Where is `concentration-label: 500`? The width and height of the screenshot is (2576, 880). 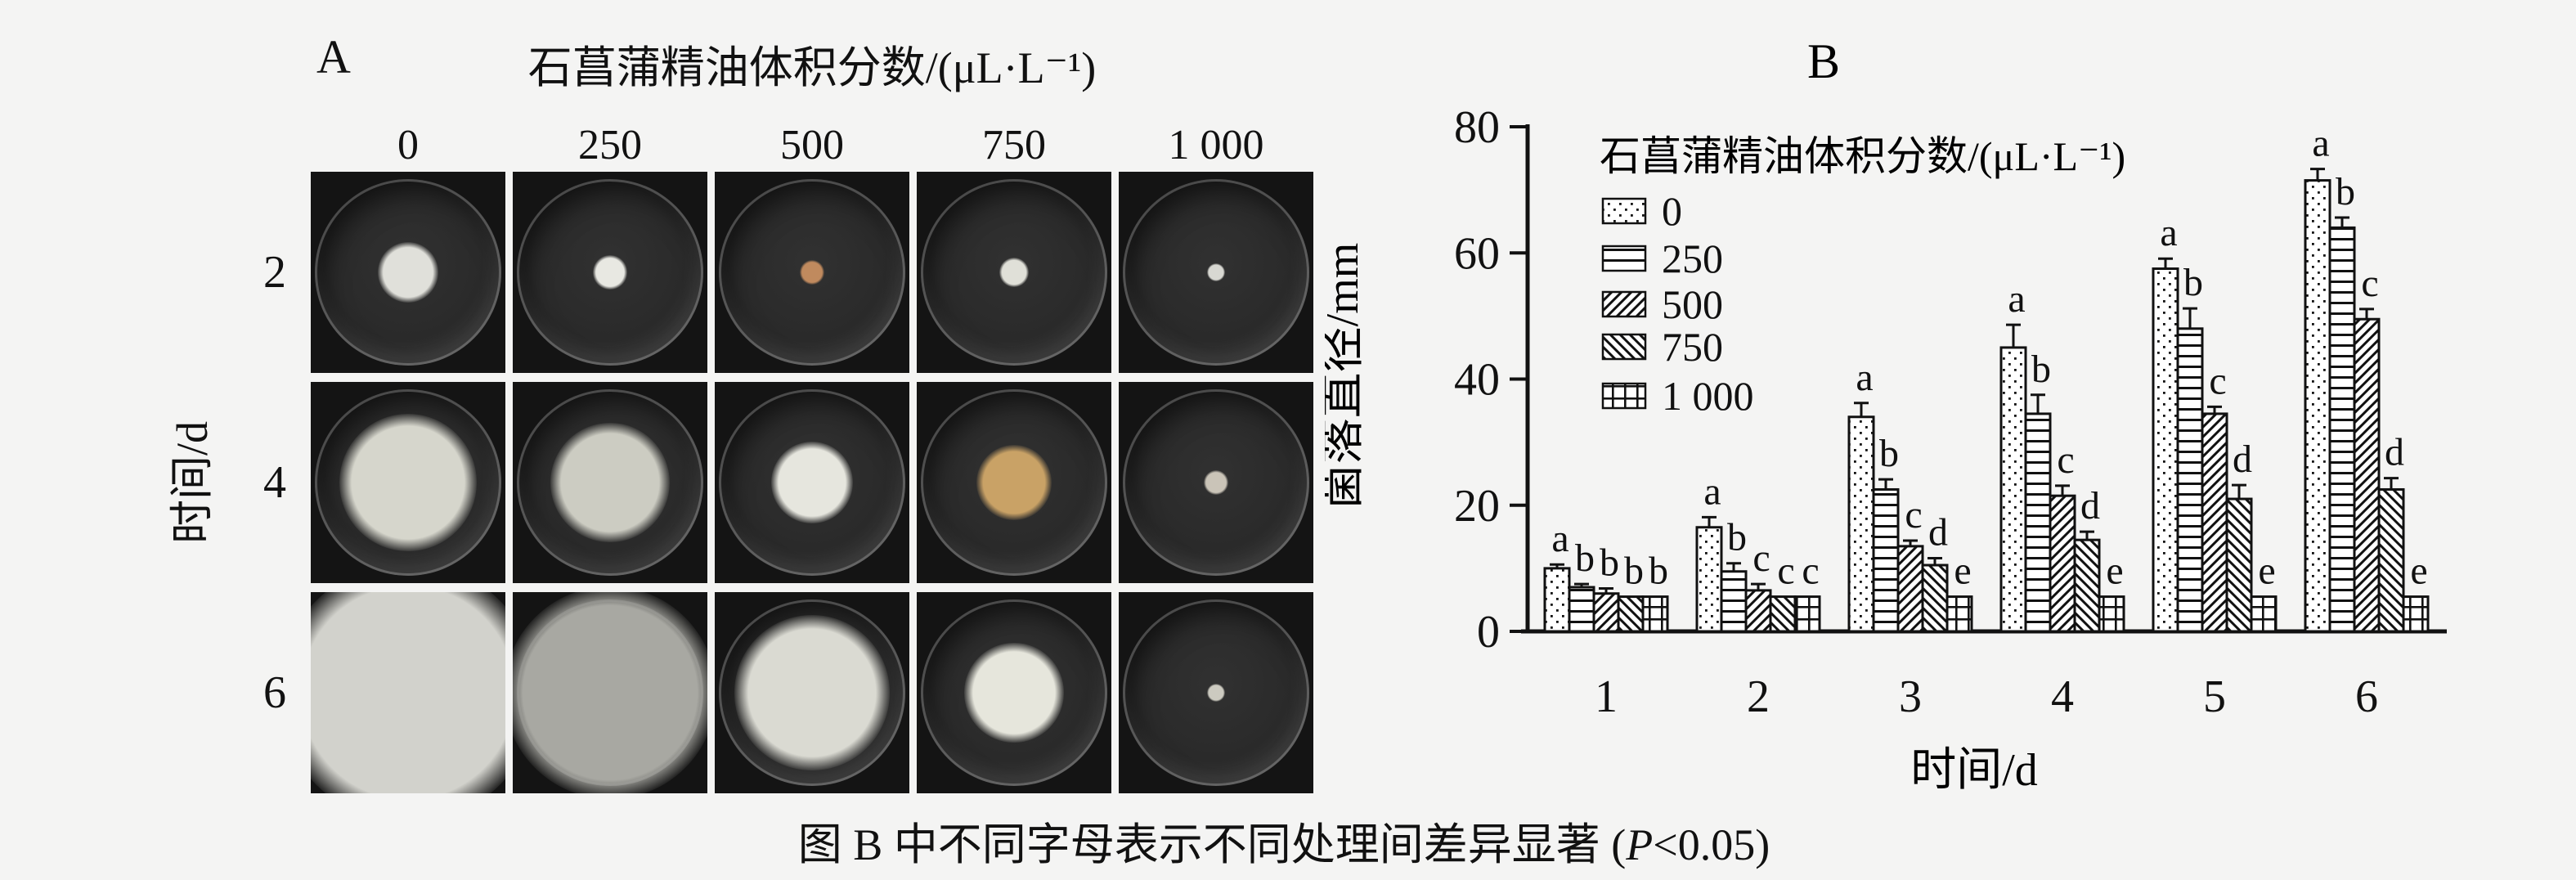 concentration-label: 500 is located at coordinates (812, 145).